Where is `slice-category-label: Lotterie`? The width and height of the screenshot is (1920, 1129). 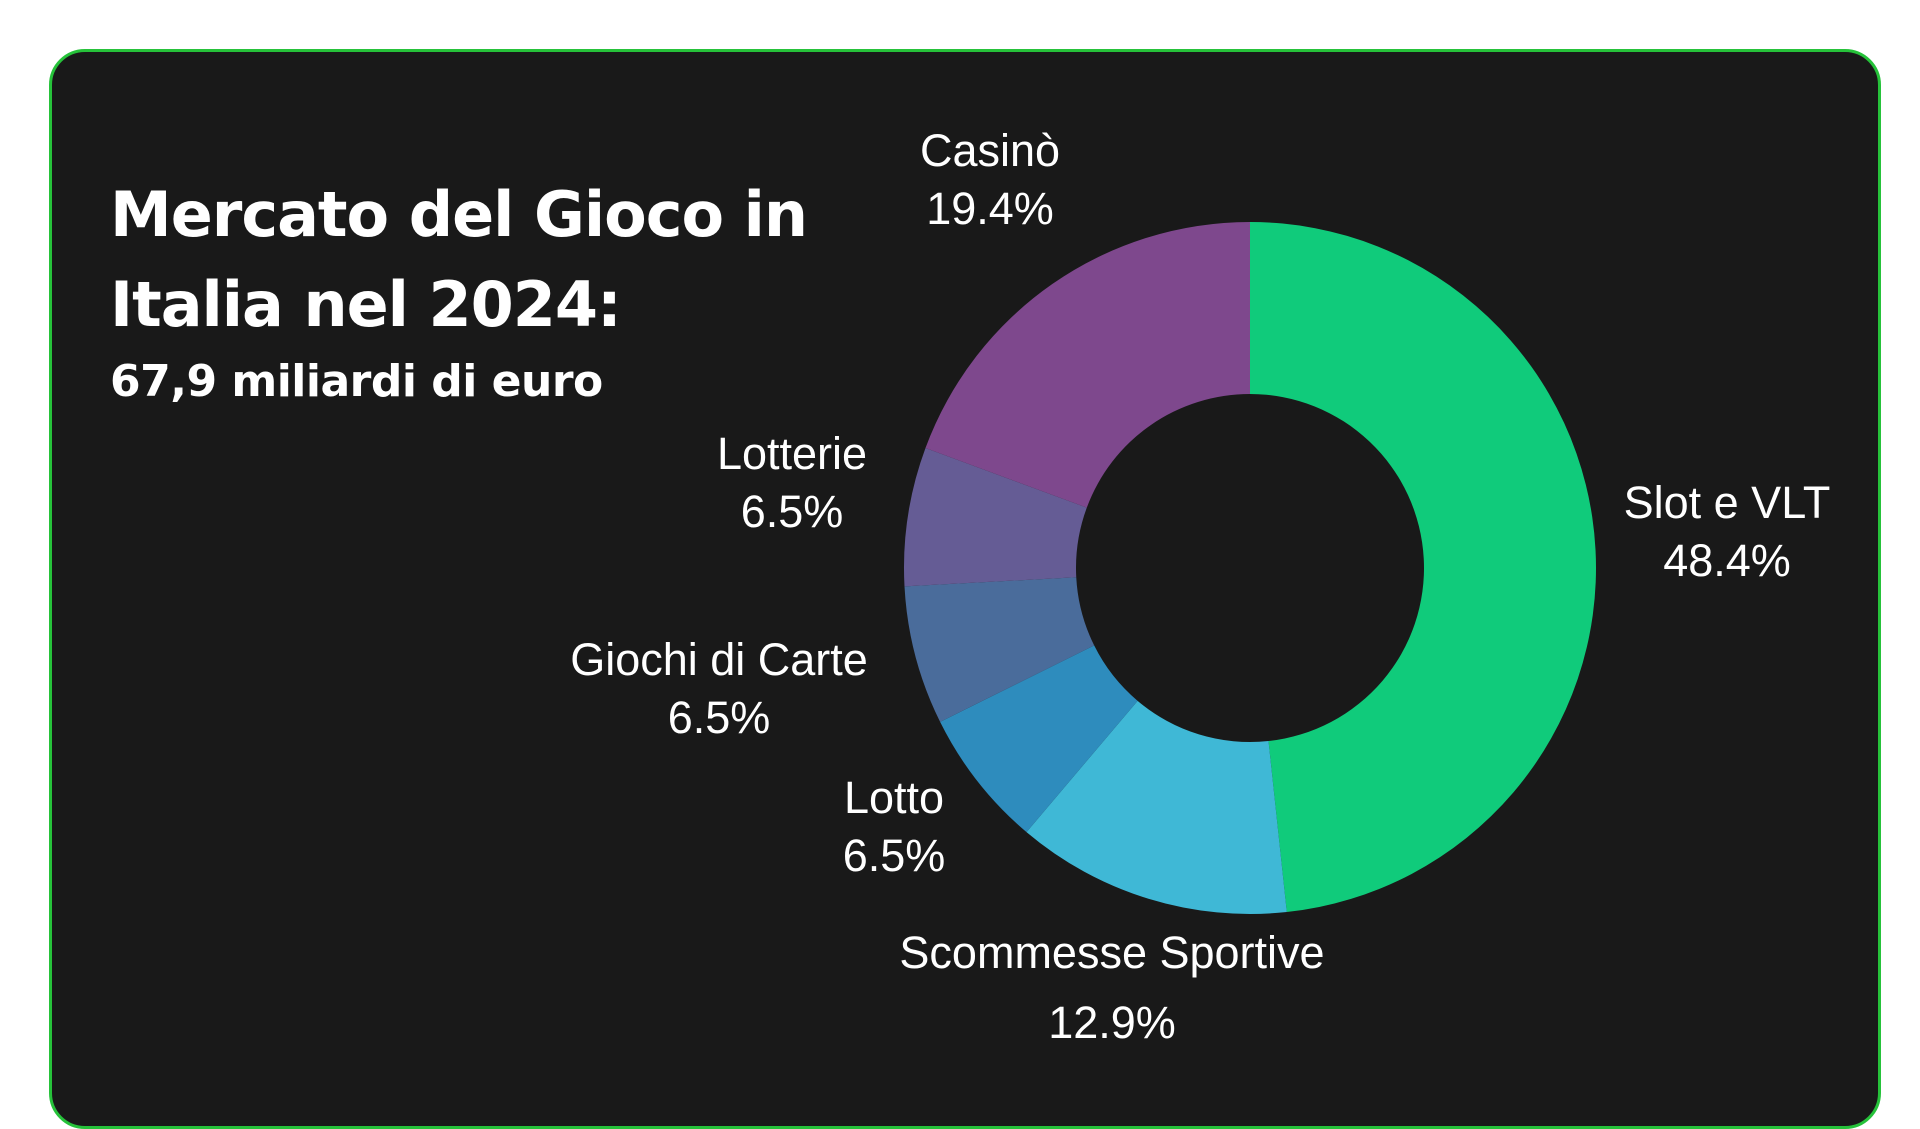
slice-category-label: Lotterie is located at coordinates (792, 453).